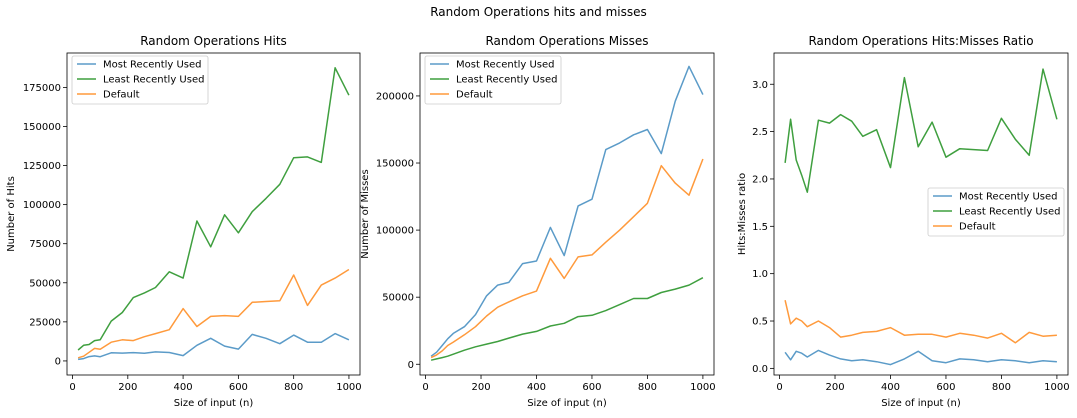 Image resolution: width=1077 pixels, height=418 pixels. What do you see at coordinates (760, 227) in the screenshot?
I see `y-tick-label: 1.5` at bounding box center [760, 227].